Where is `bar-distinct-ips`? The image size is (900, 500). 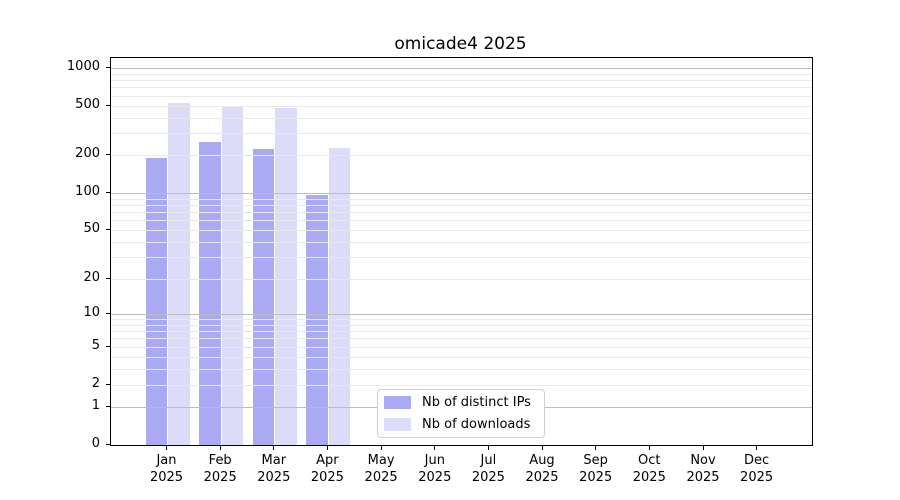 bar-distinct-ips is located at coordinates (263, 296).